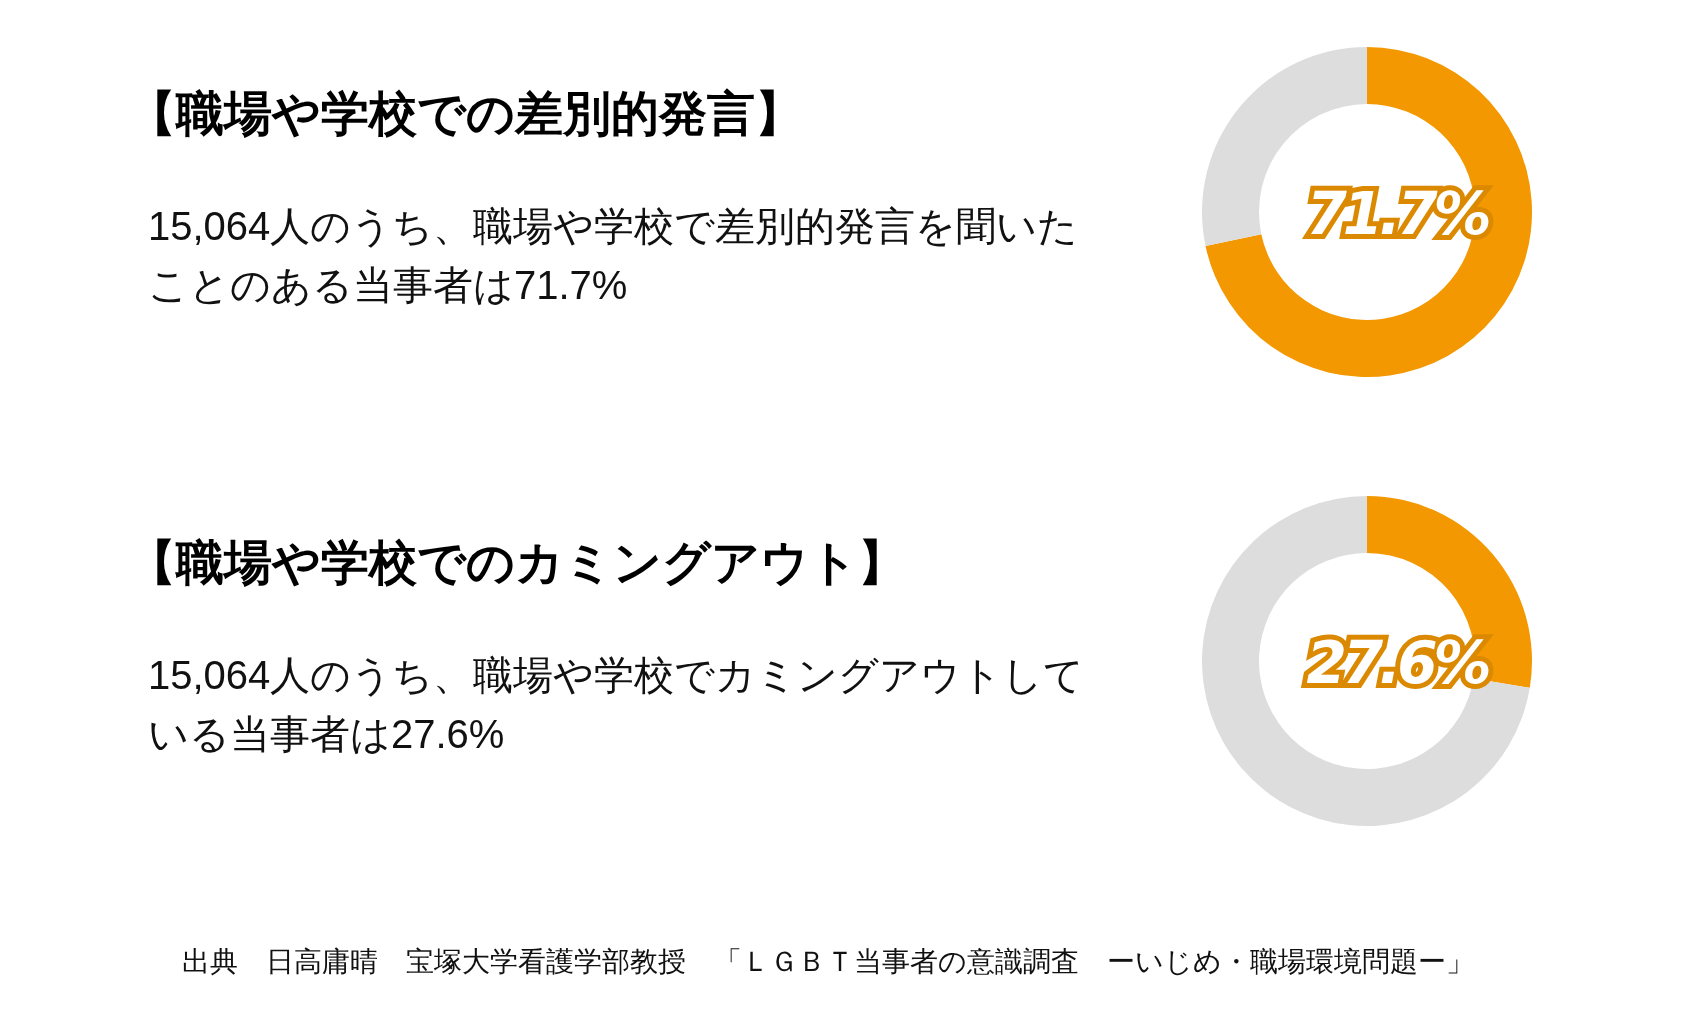 The height and width of the screenshot is (1028, 1706). I want to click on text: 15,064人のうち、職場や学校でカミングアウトしている当事者は27.6%, so click(617, 704).